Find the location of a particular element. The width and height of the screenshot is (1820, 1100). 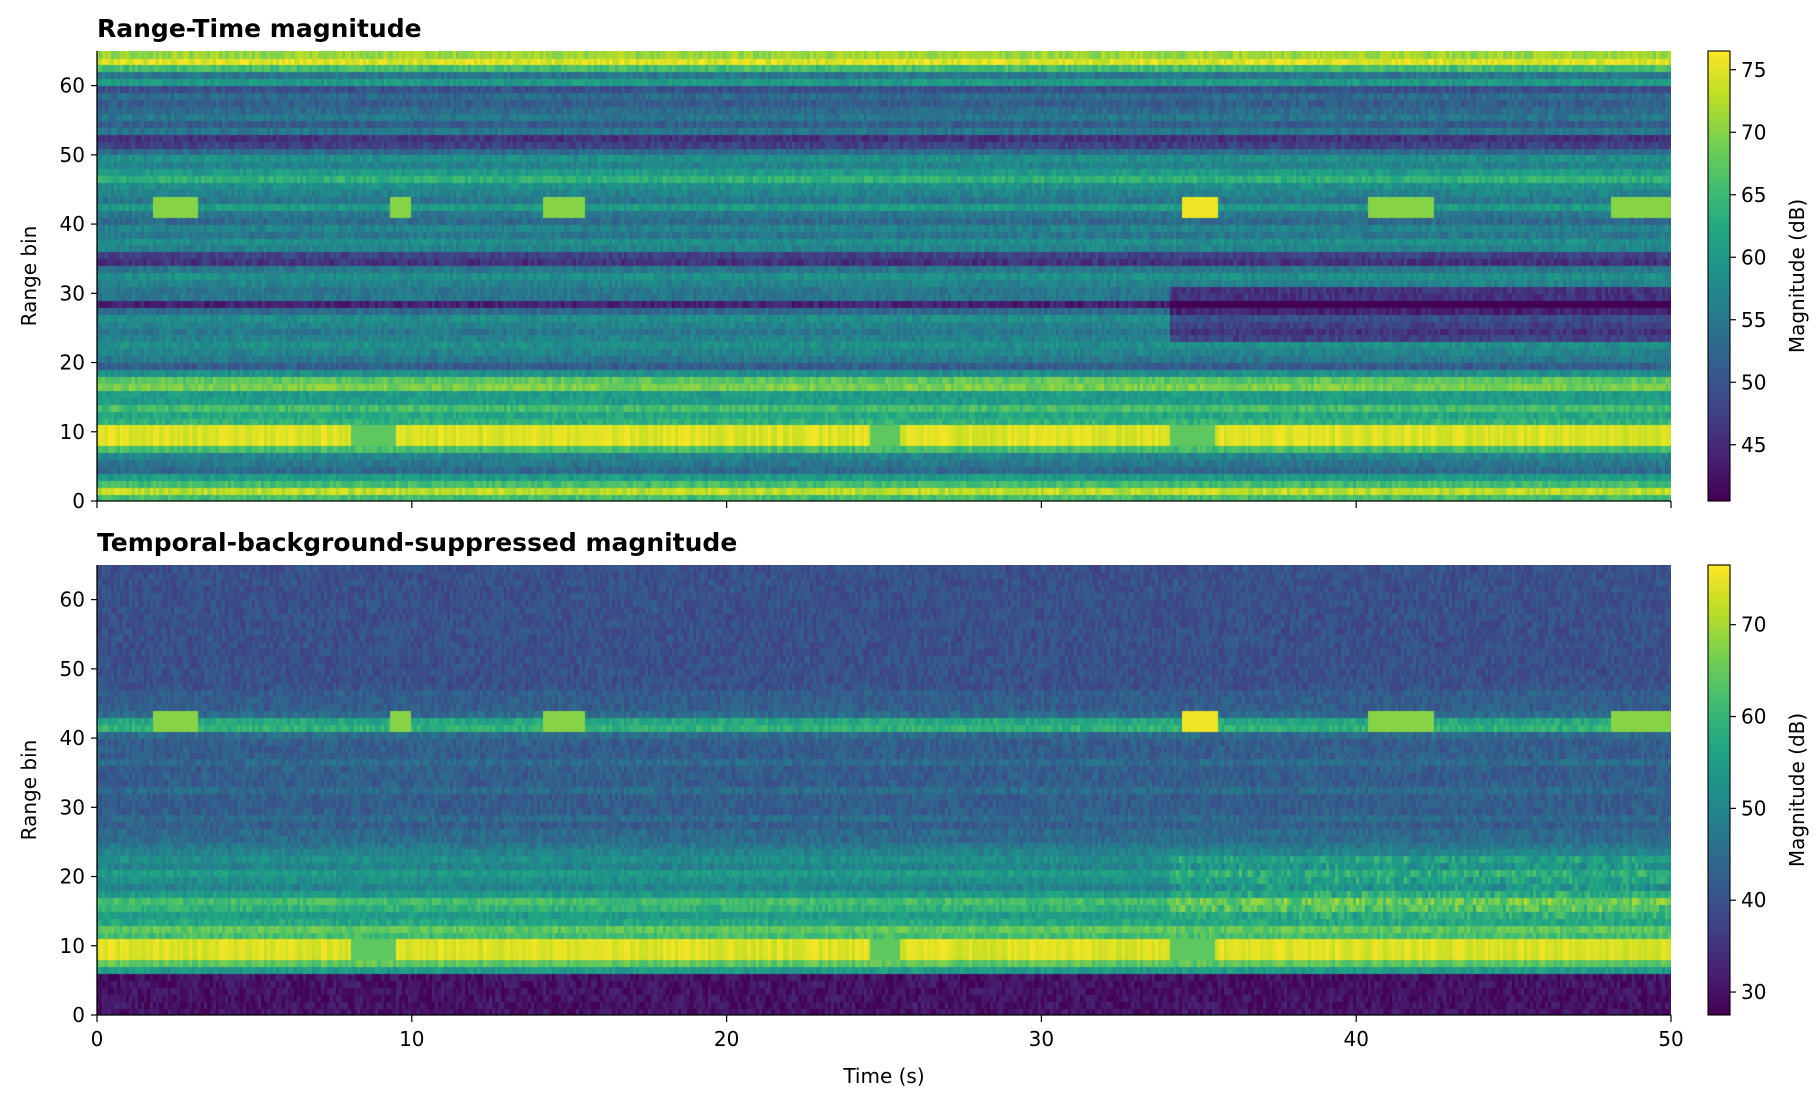

colorbar-tick-label: 45 is located at coordinates (1753, 445).